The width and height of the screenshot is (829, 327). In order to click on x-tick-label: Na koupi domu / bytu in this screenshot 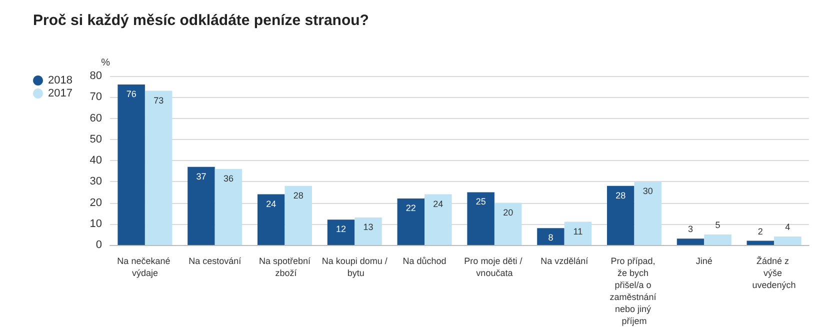, I will do `click(355, 267)`.